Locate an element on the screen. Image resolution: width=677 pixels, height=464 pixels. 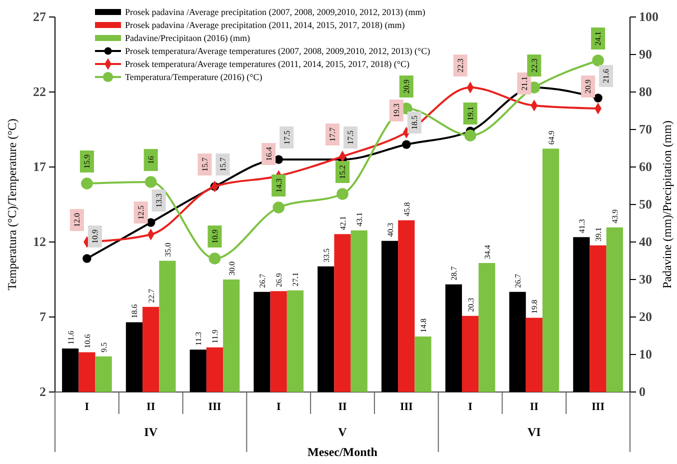
x-axis-title: Mesec/Month is located at coordinates (343, 452).